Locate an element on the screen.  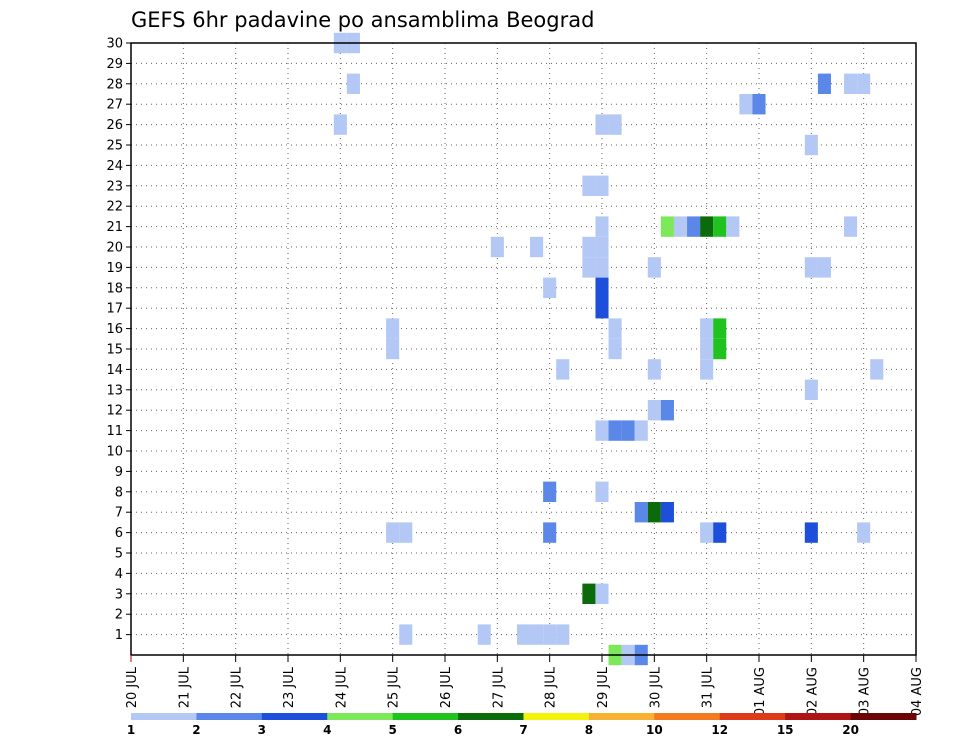
y-tick-label: 3 is located at coordinates (119, 594).